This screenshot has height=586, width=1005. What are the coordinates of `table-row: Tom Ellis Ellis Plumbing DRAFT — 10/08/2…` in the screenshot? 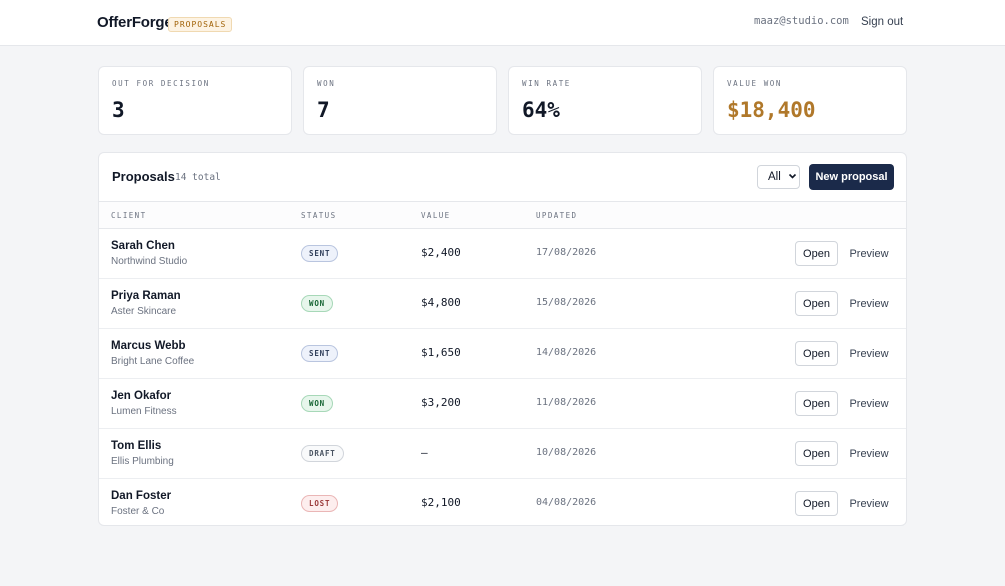 It's located at (502, 454).